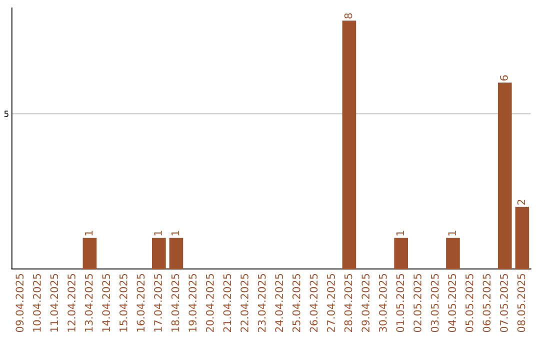 This screenshot has height=340, width=540. Describe the element at coordinates (348, 15) in the screenshot. I see `data-label: 8` at that location.